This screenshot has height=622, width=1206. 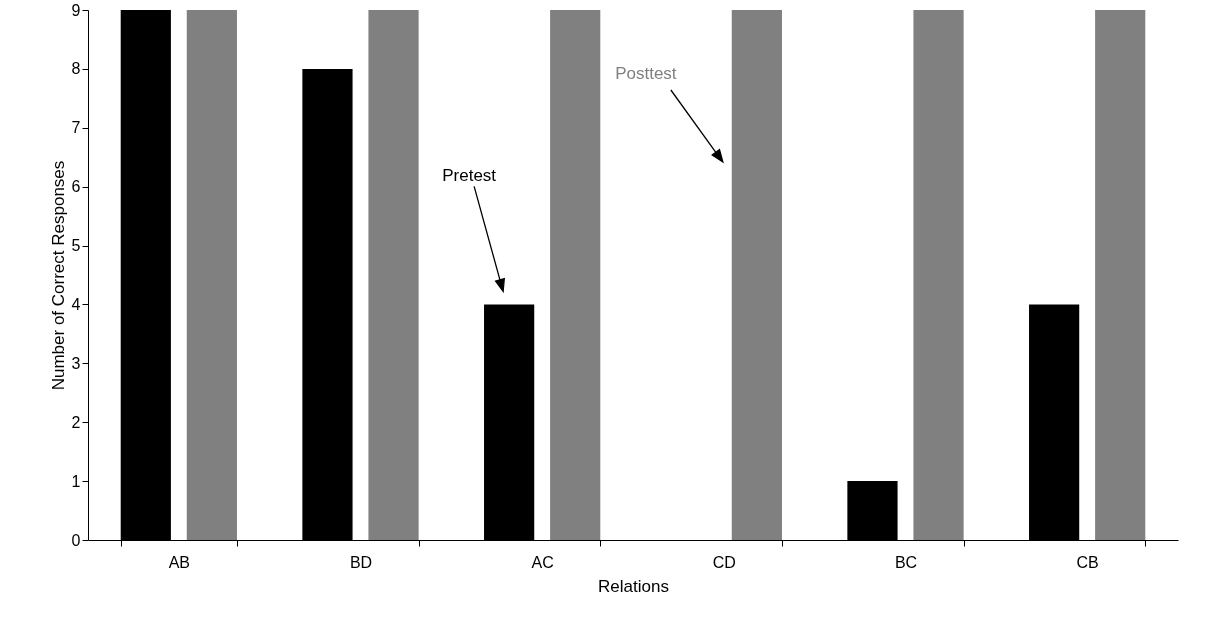 What do you see at coordinates (76, 10) in the screenshot?
I see `y-tick-label: 9` at bounding box center [76, 10].